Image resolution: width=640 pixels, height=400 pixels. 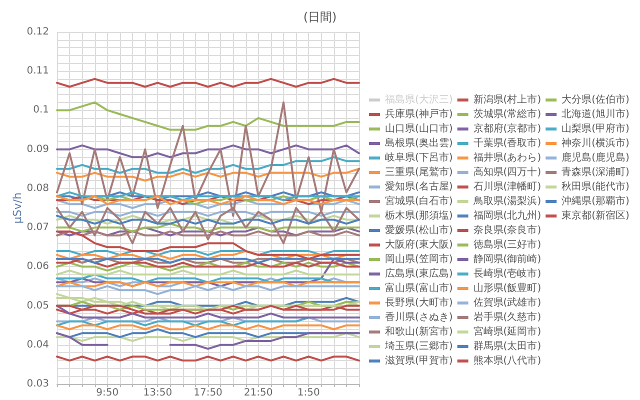 I want to click on legend-label: 埼玉県(三郷市), so click(x=418, y=346).